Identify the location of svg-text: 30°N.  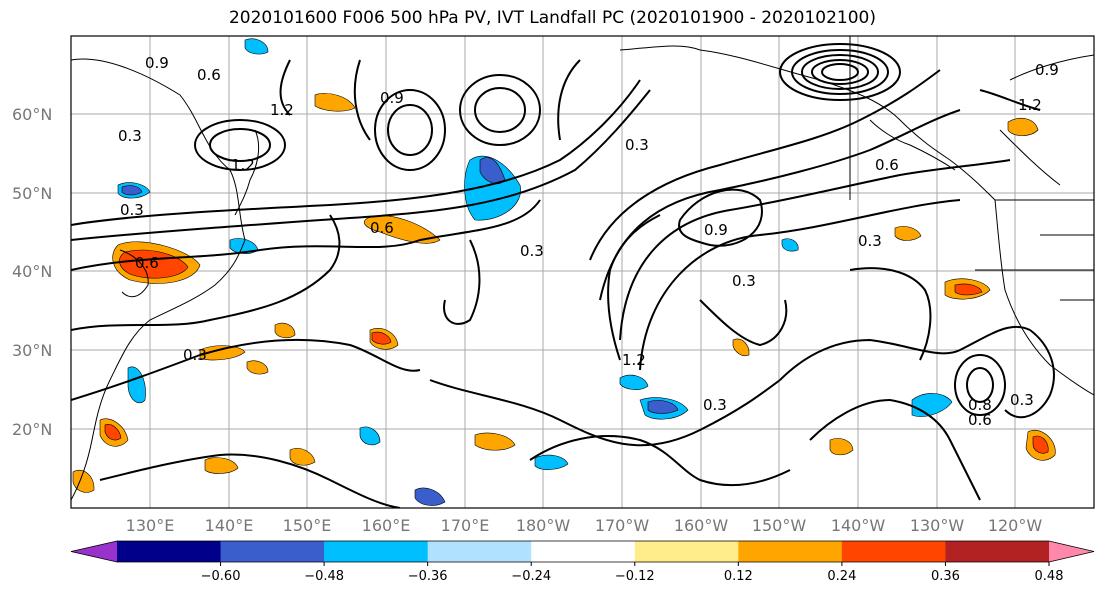
(32, 350).